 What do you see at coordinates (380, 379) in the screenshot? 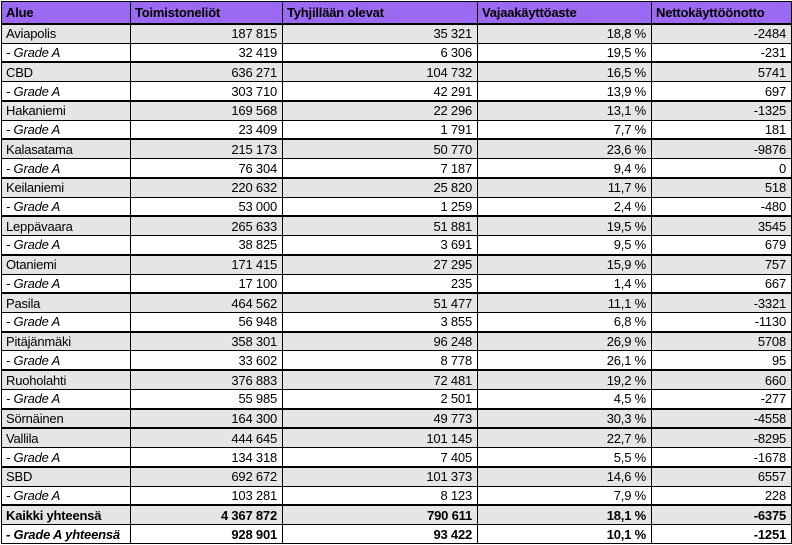
I see `tyhjillaan-cell: 72 481` at bounding box center [380, 379].